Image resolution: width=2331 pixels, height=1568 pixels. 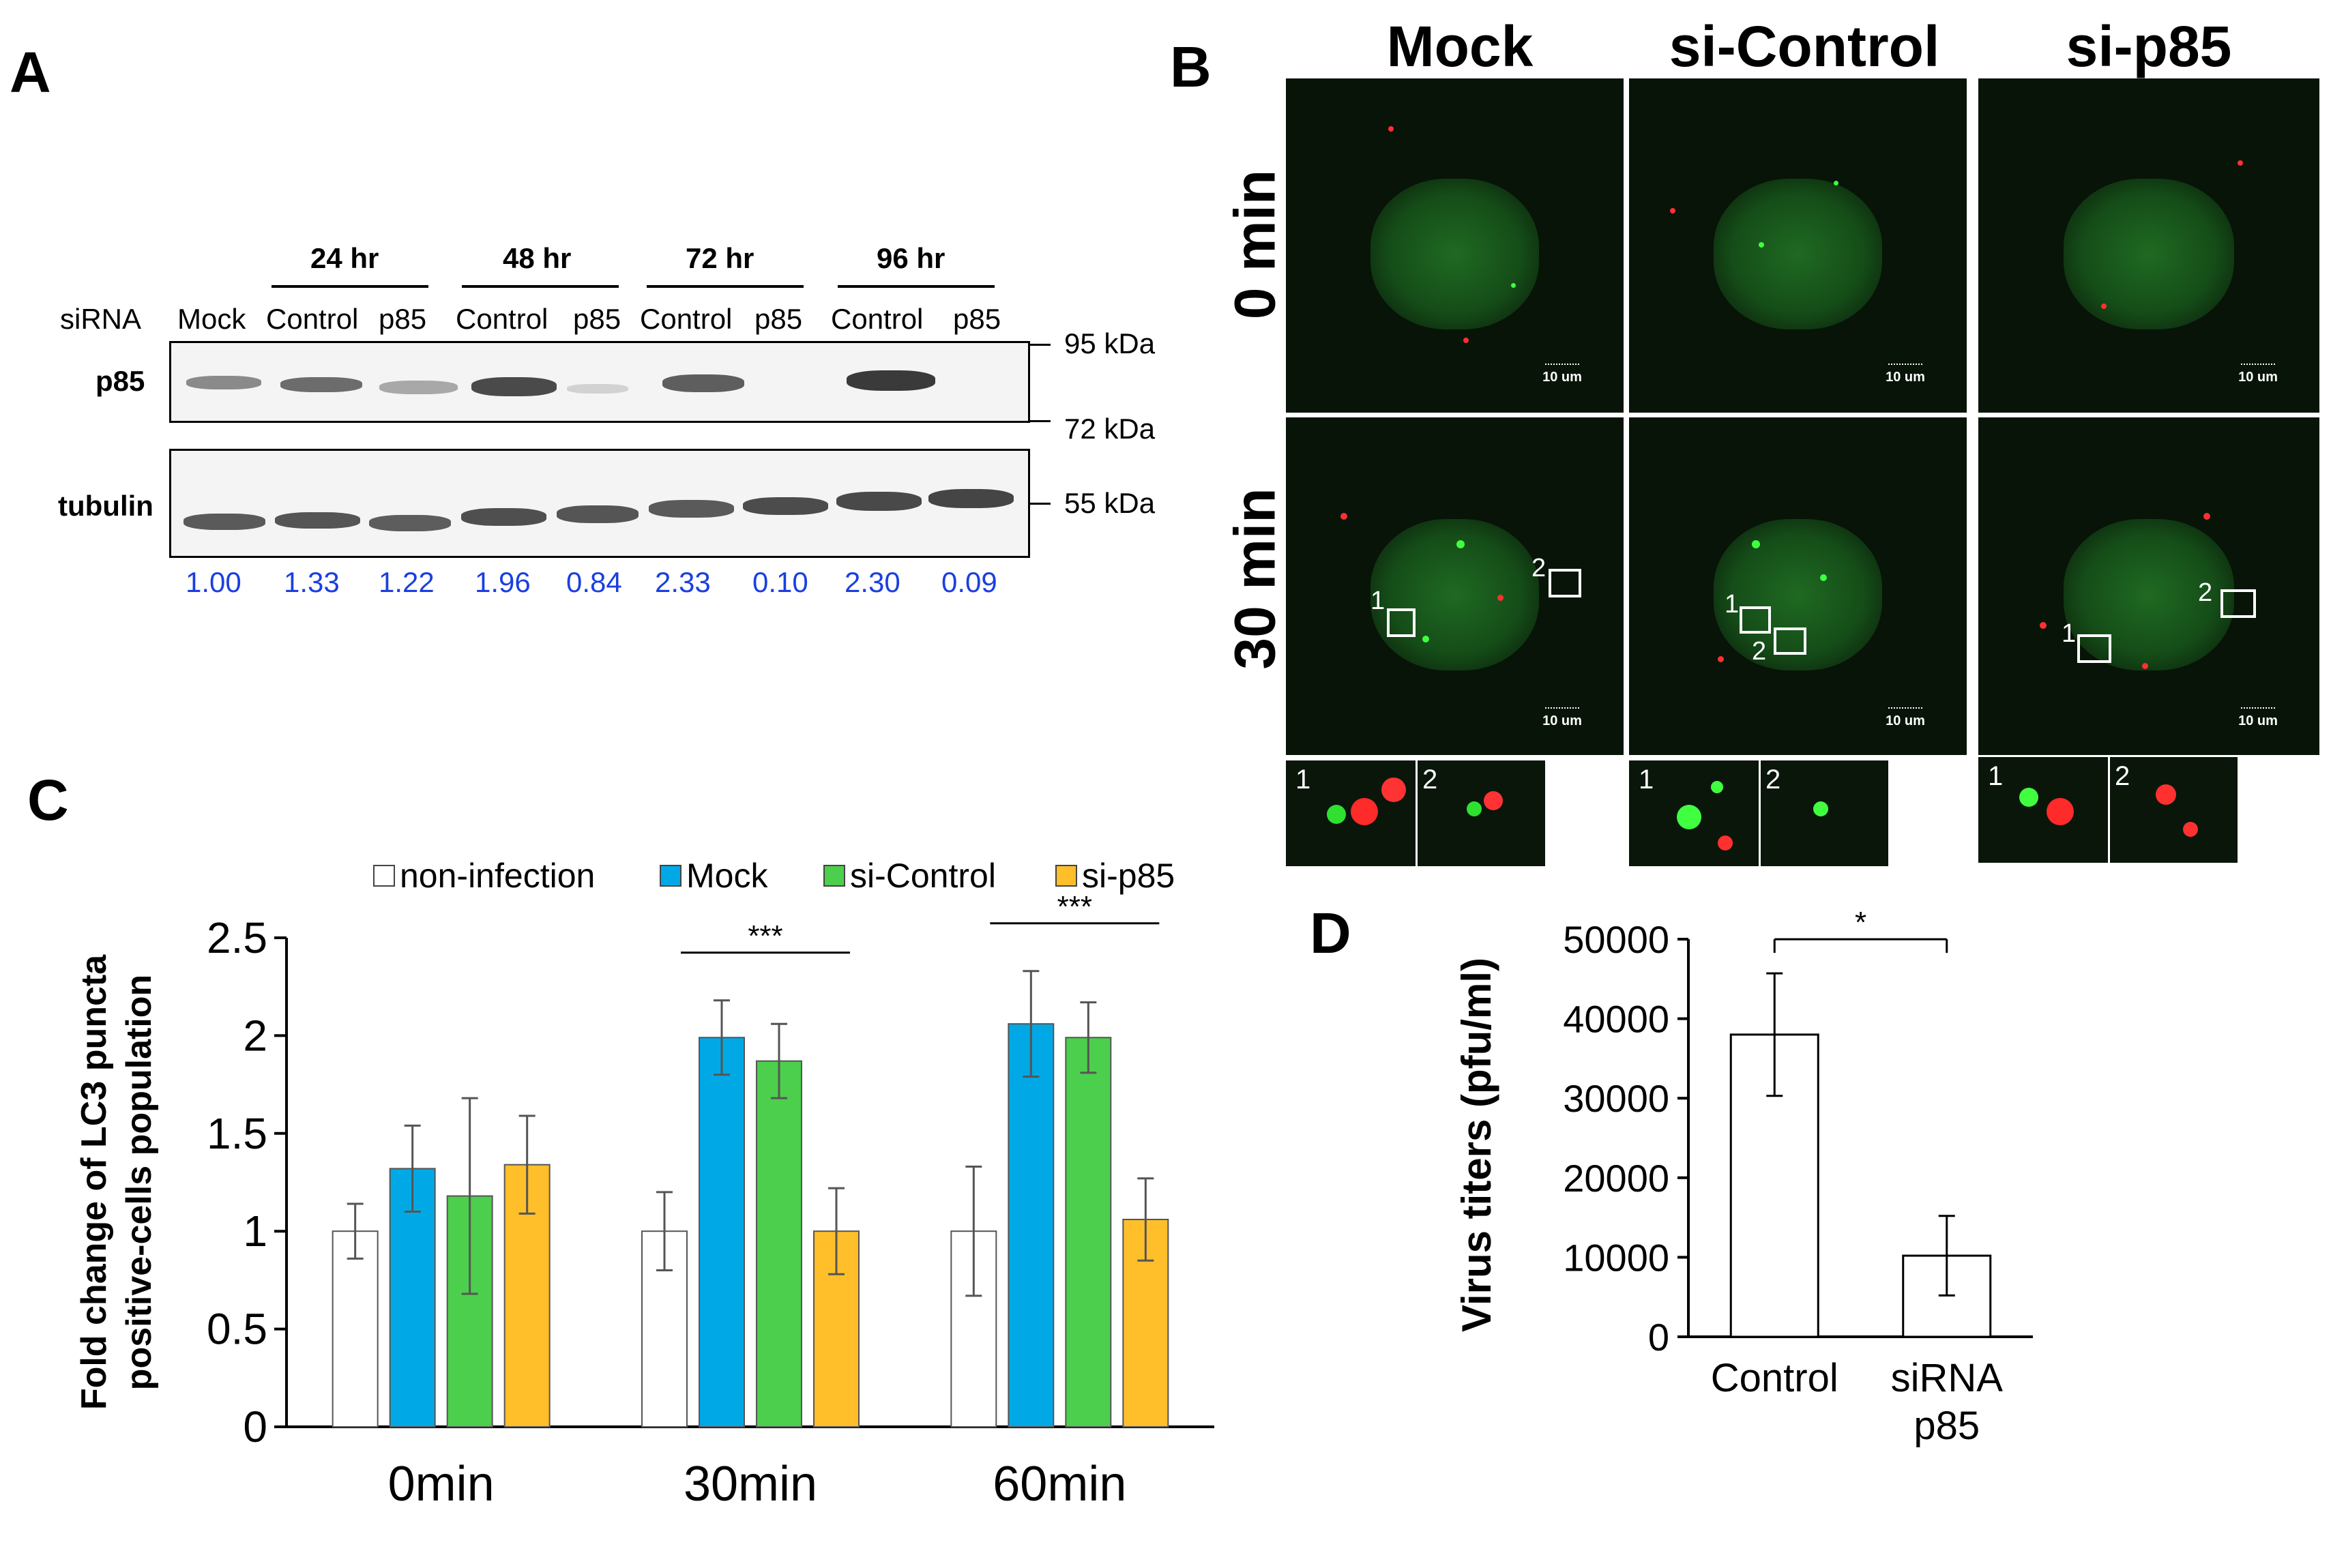 What do you see at coordinates (1798, 245) in the screenshot?
I see `micrograph-si-control-0min: 10 um` at bounding box center [1798, 245].